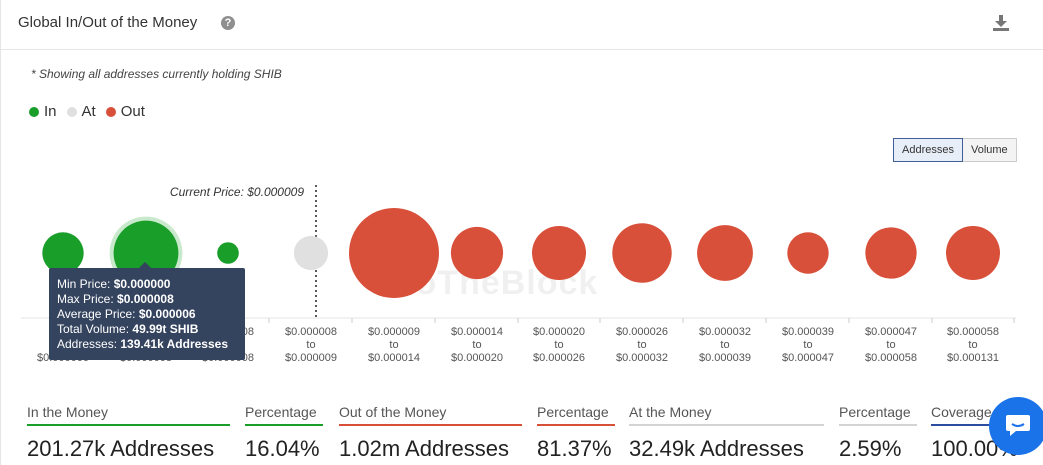 The width and height of the screenshot is (1043, 465). Describe the element at coordinates (237, 192) in the screenshot. I see `current-price-label: Current Price: $0.000009` at that location.